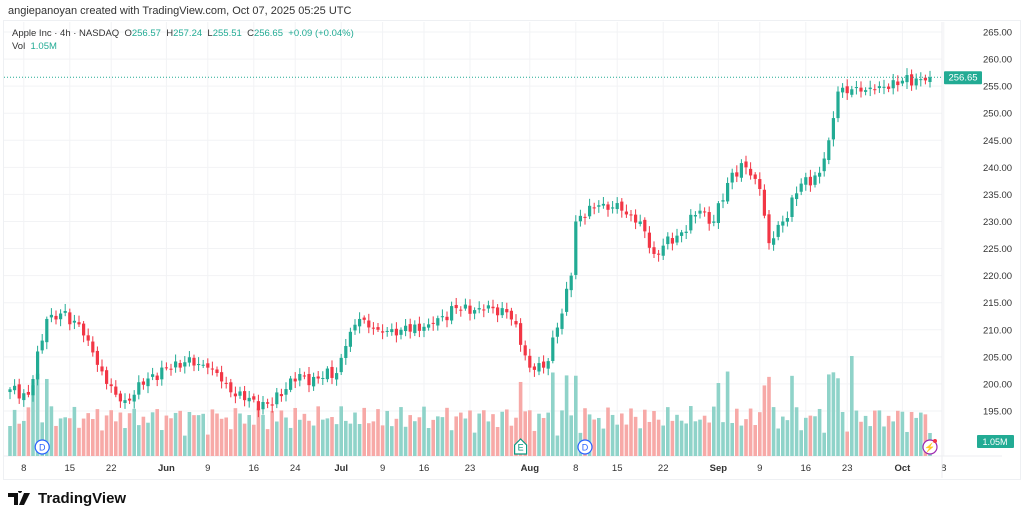 The height and width of the screenshot is (522, 1024). What do you see at coordinates (997, 330) in the screenshot?
I see `y-tick-label: 210.00` at bounding box center [997, 330].